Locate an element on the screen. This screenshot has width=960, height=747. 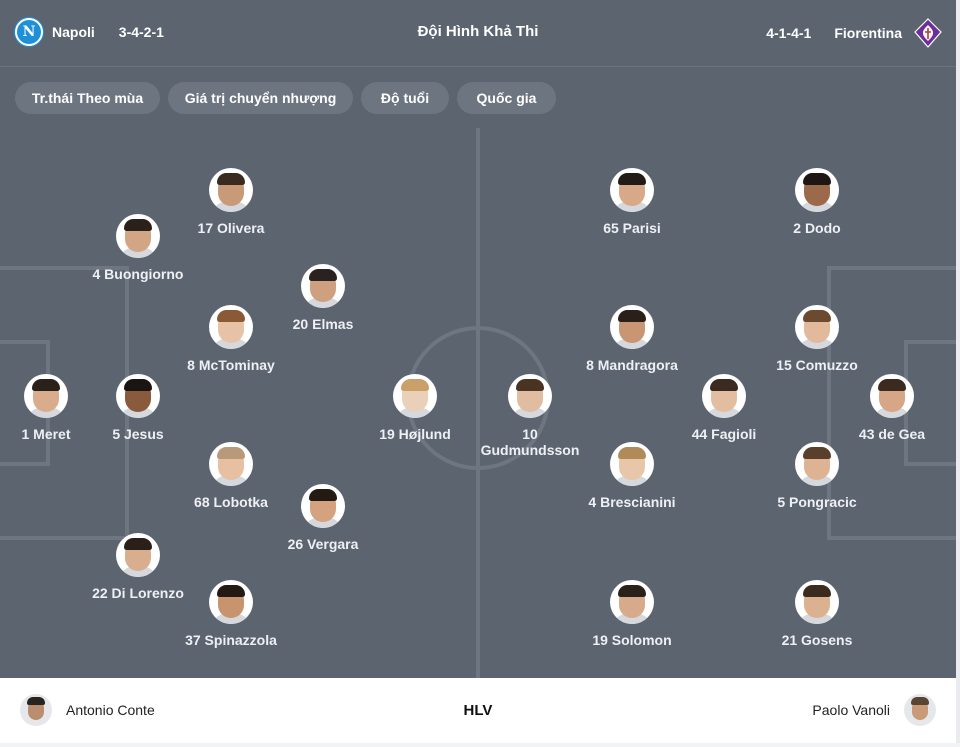
player-label: 68 Lobotka is located at coordinates (231, 502).